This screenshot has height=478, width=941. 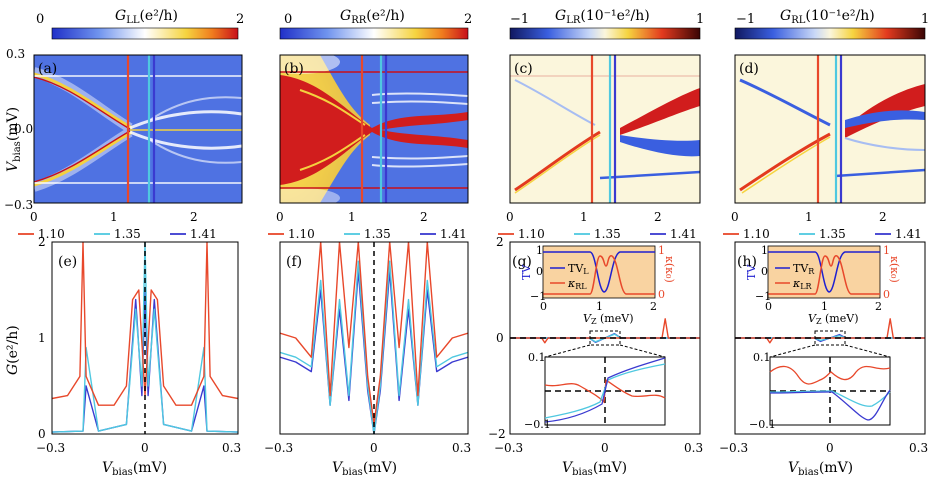 I want to click on panel-a-yellow-upper, so click(x=83, y=101).